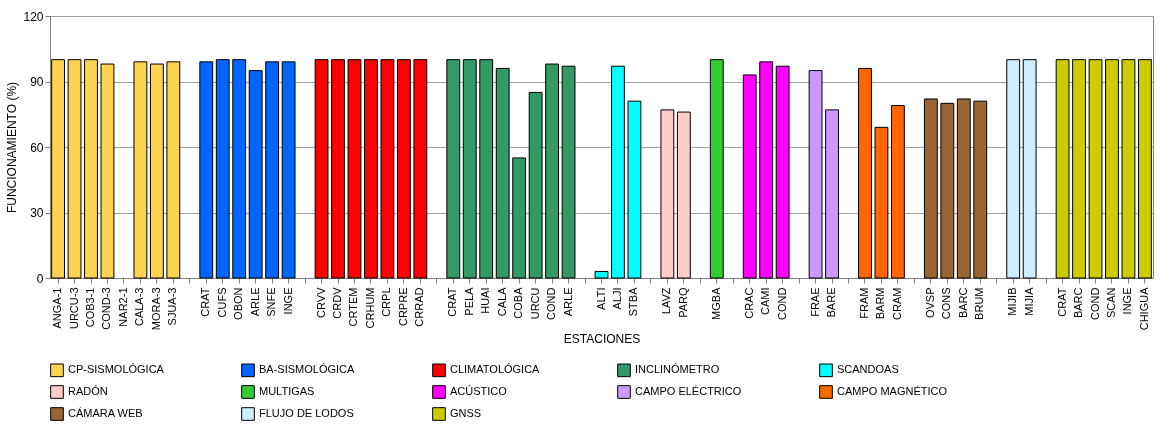 The height and width of the screenshot is (428, 1167). What do you see at coordinates (37, 82) in the screenshot?
I see `y-tick-label: 90` at bounding box center [37, 82].